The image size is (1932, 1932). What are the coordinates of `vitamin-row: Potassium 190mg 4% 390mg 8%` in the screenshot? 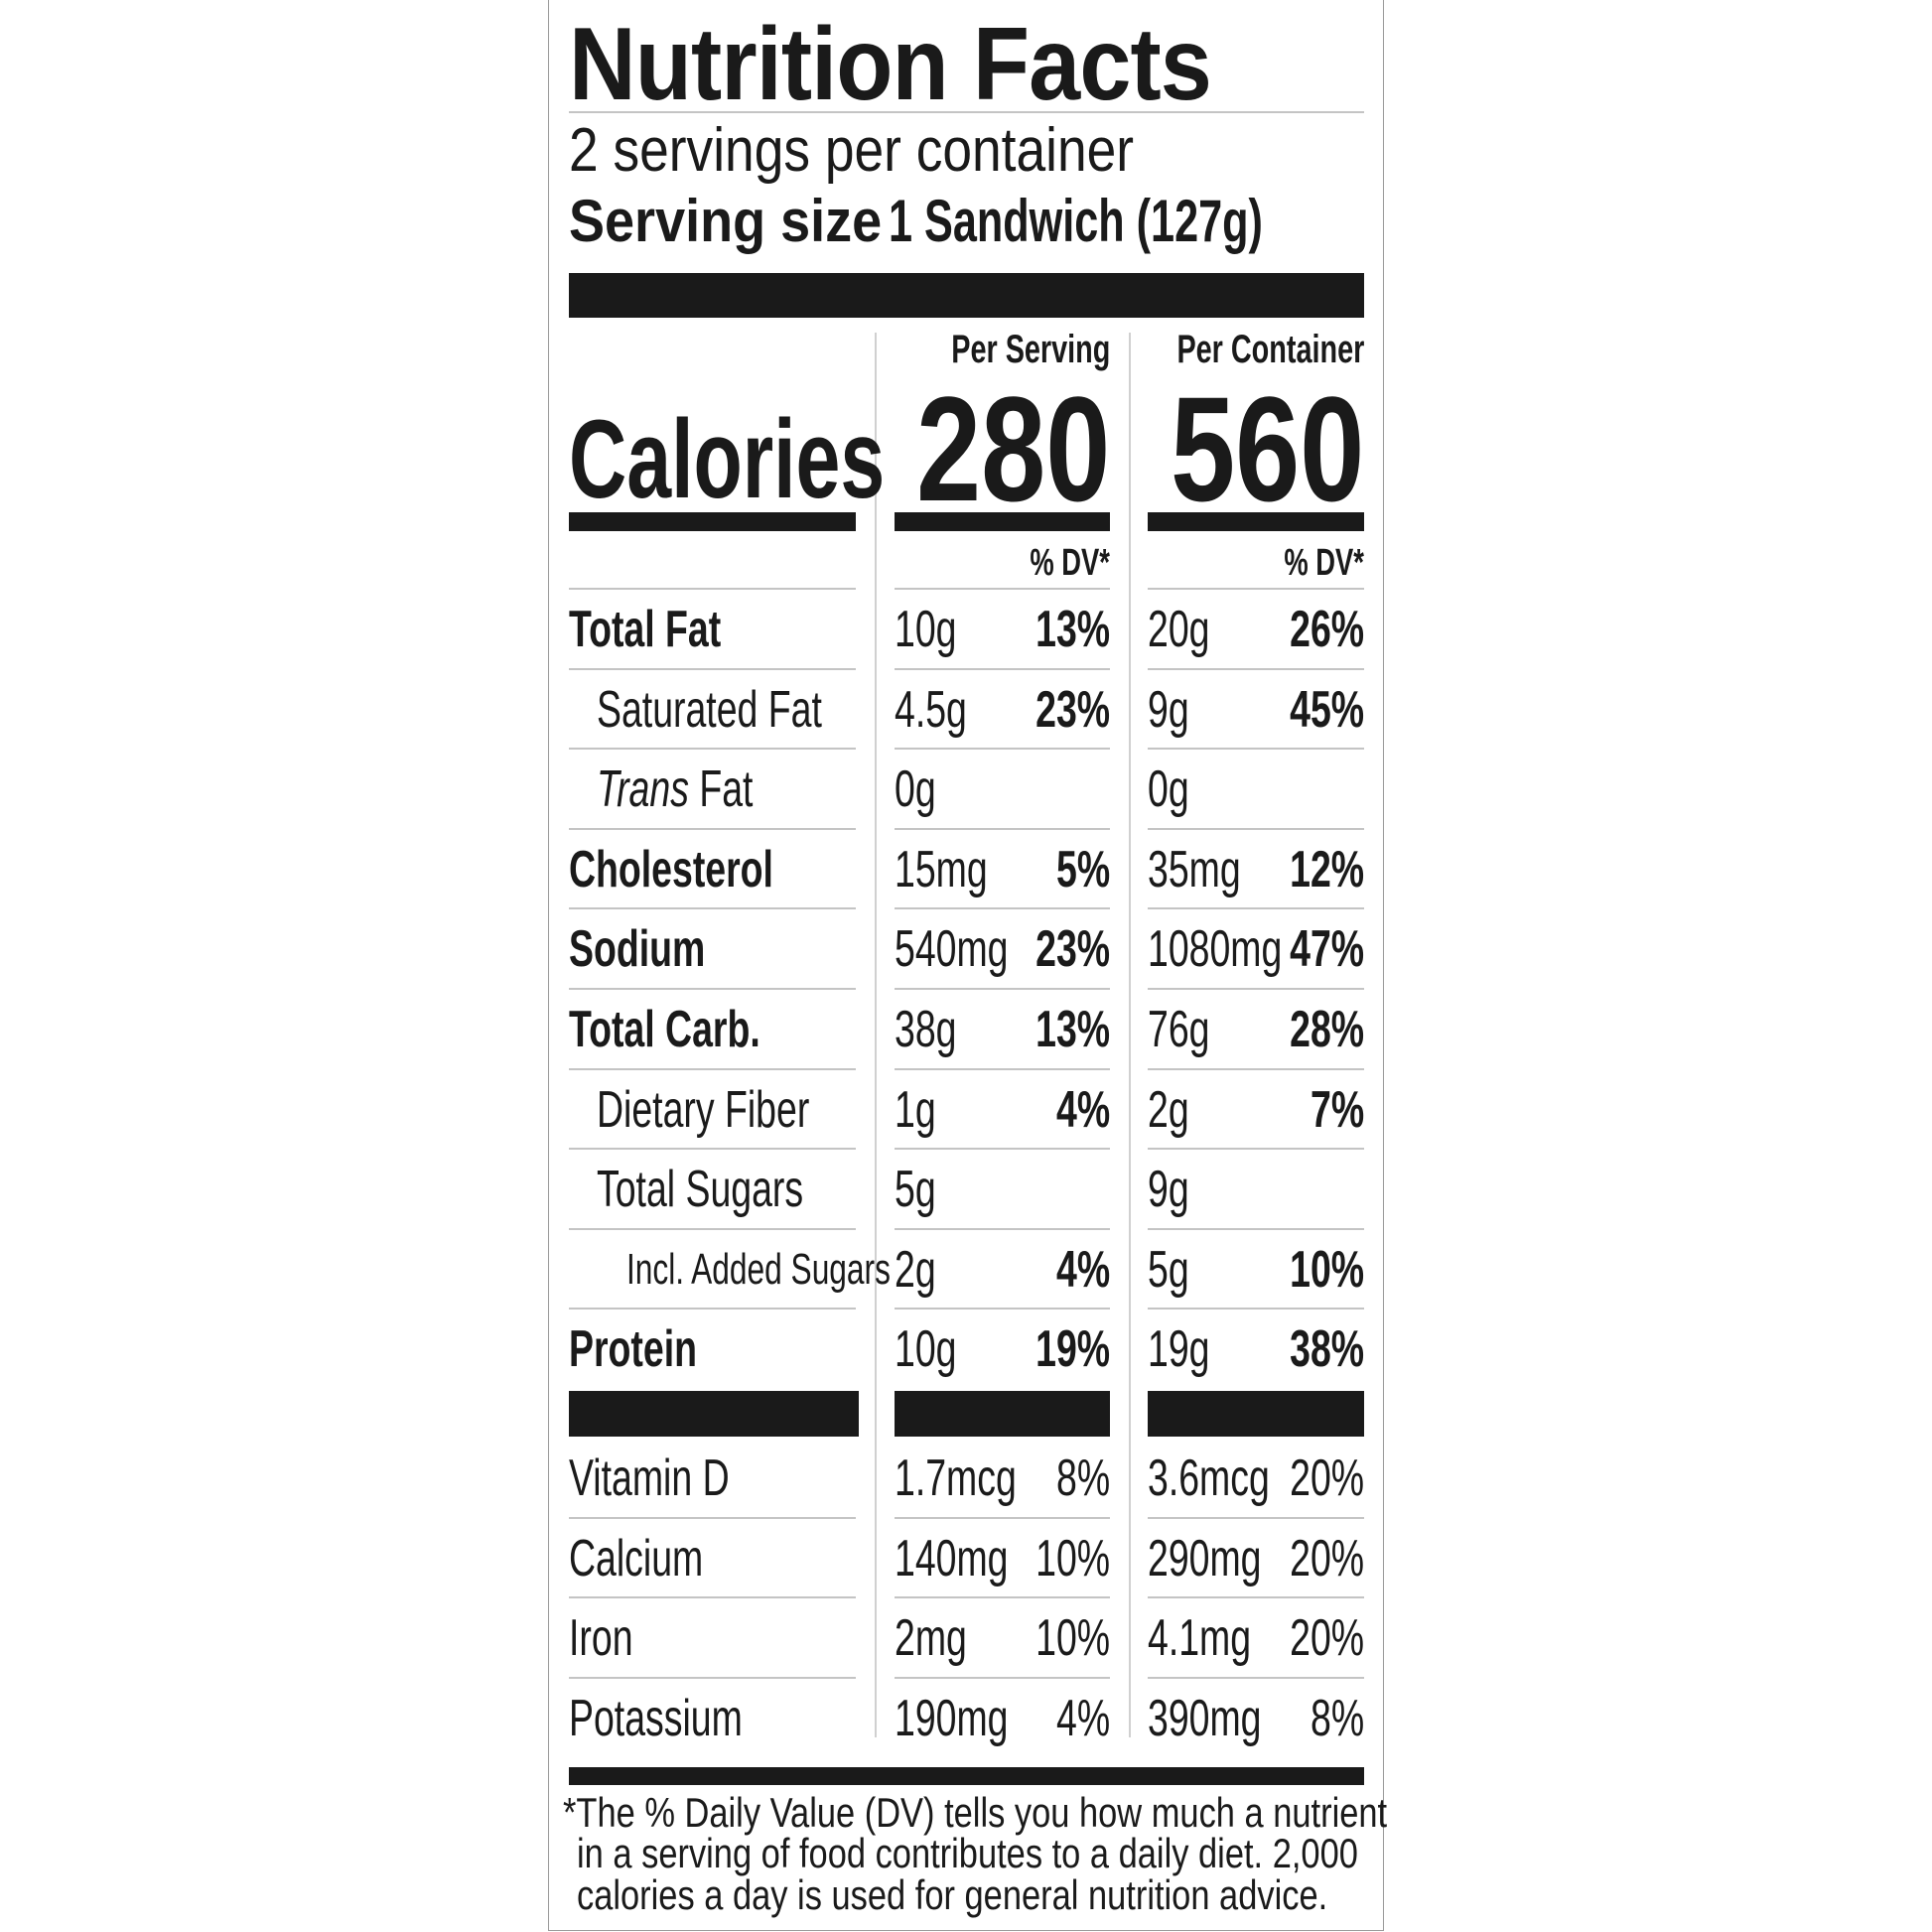 It's located at (966, 1719).